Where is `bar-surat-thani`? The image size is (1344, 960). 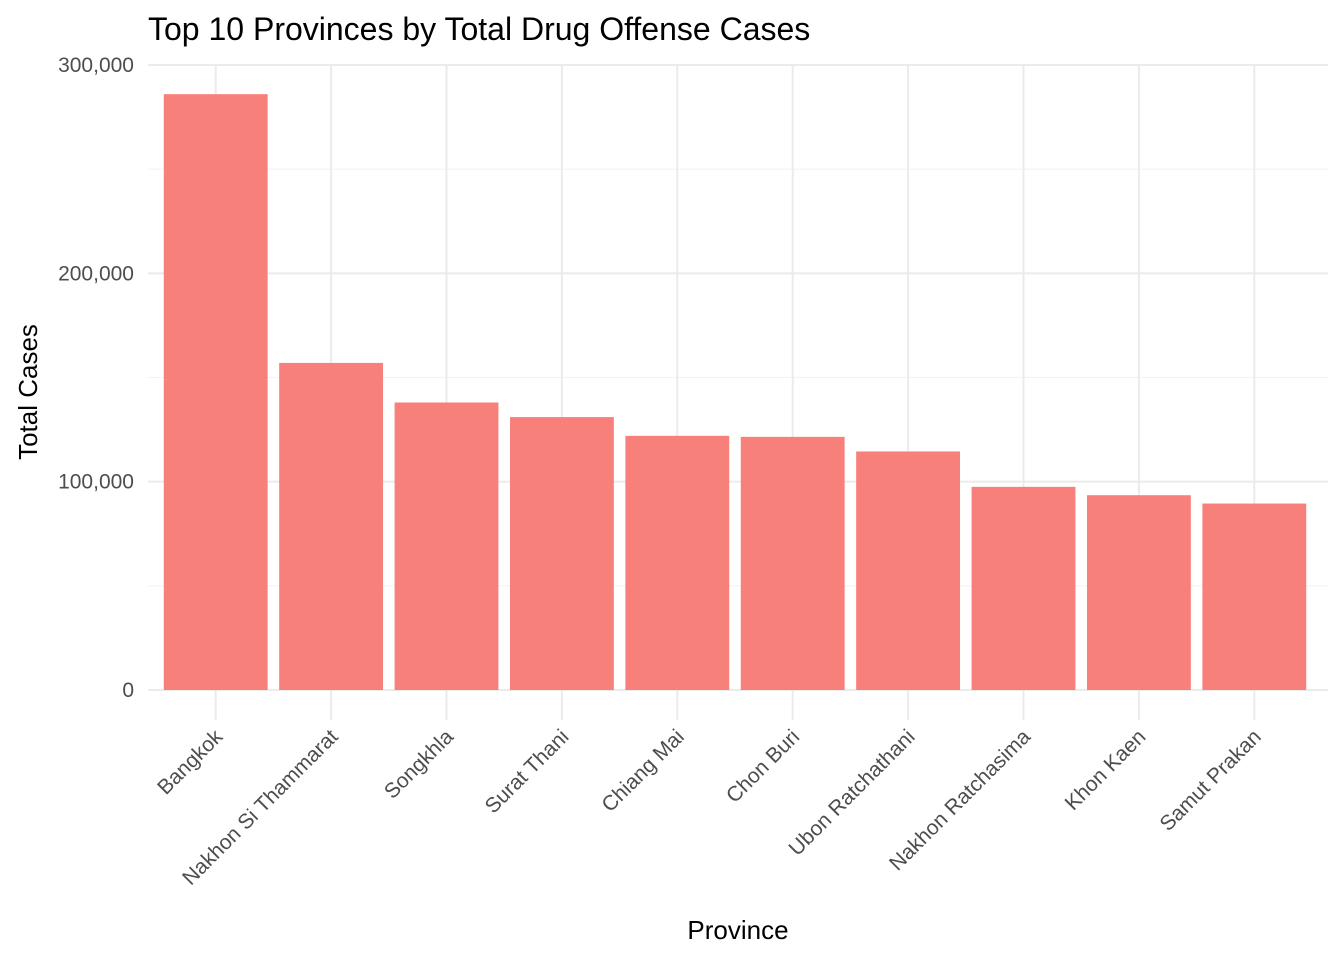
bar-surat-thani is located at coordinates (561, 553).